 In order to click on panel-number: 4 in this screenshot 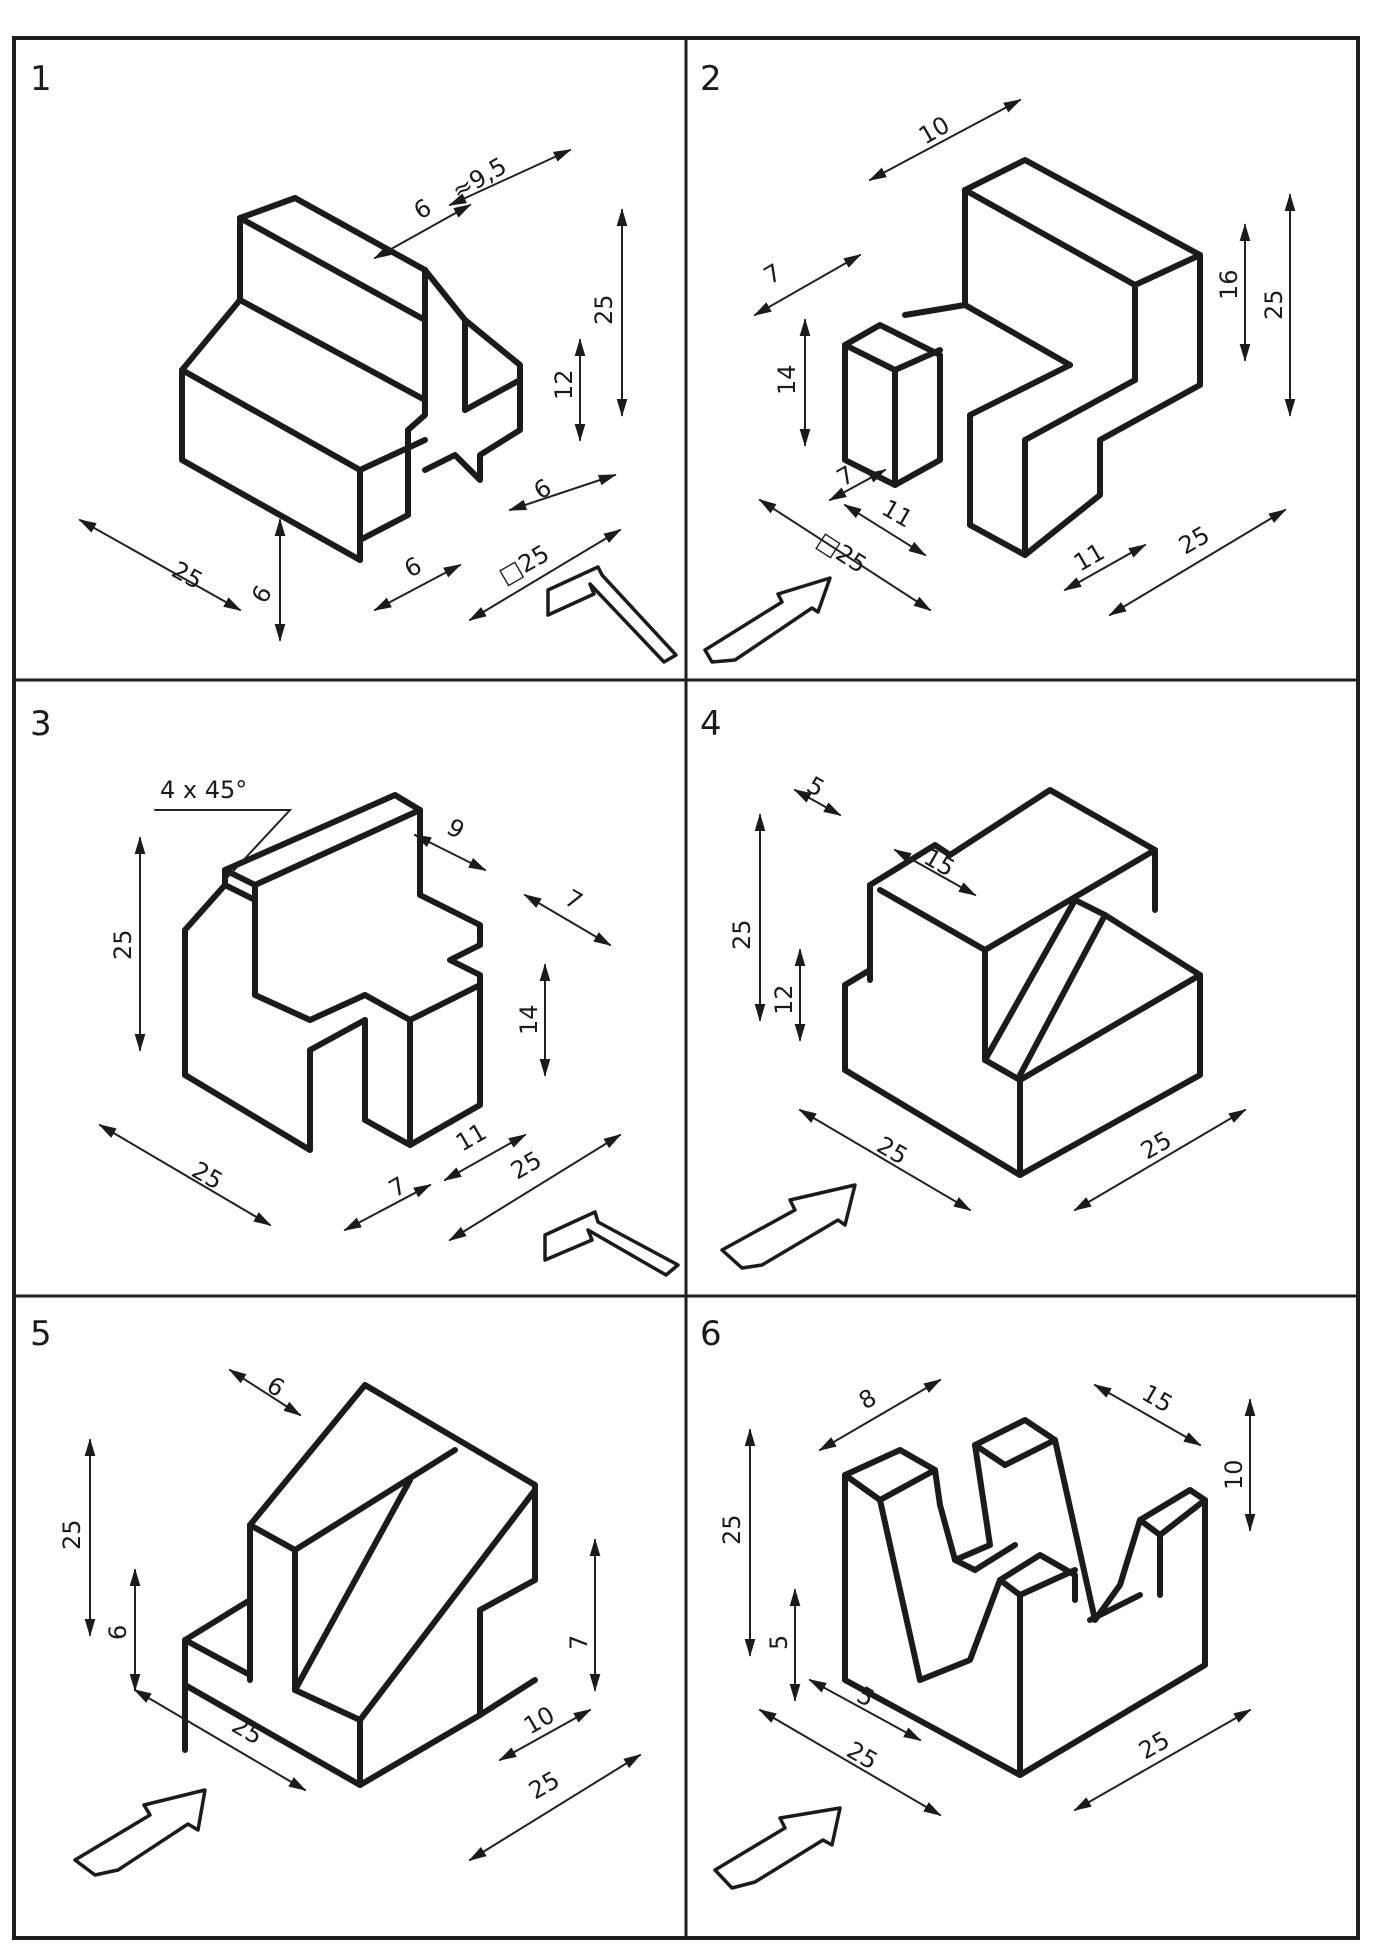, I will do `click(711, 724)`.